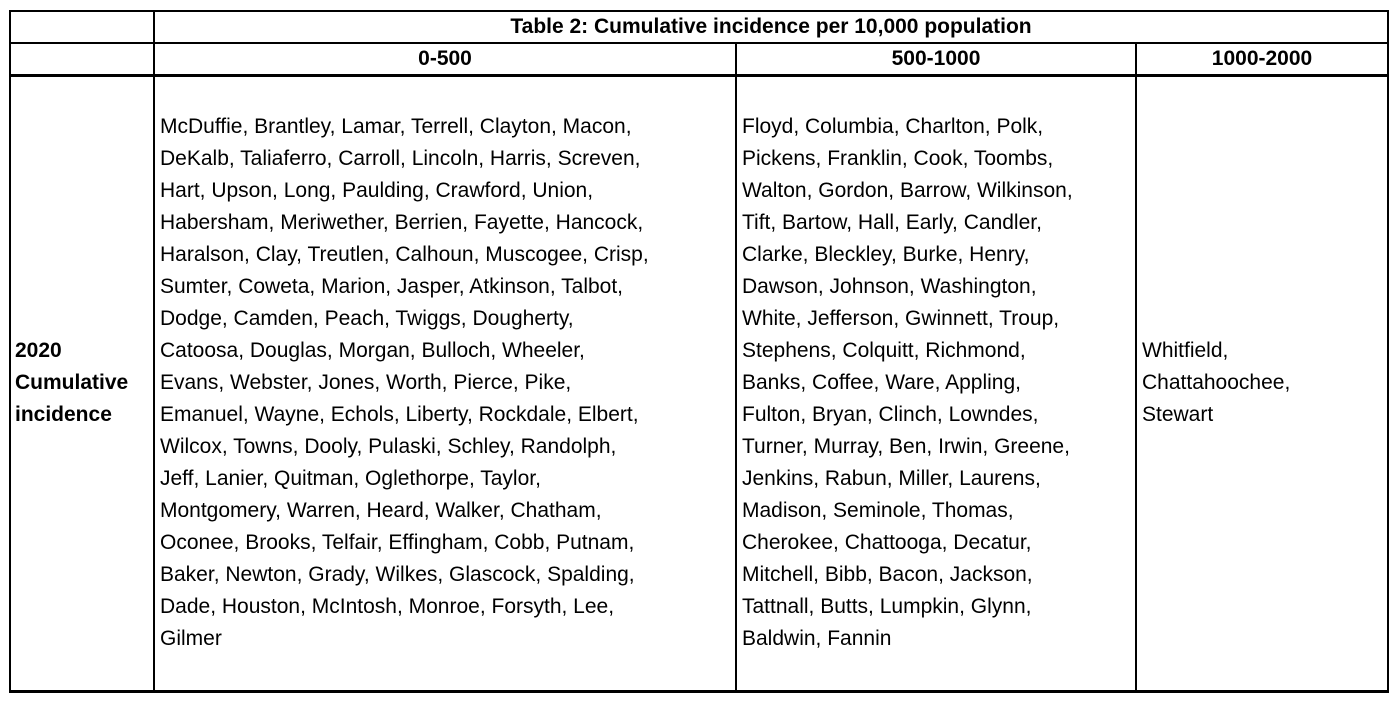 This screenshot has width=1398, height=710. What do you see at coordinates (881, 382) in the screenshot?
I see `county-list-line: Banks, Coffee, Ware, Appling,` at bounding box center [881, 382].